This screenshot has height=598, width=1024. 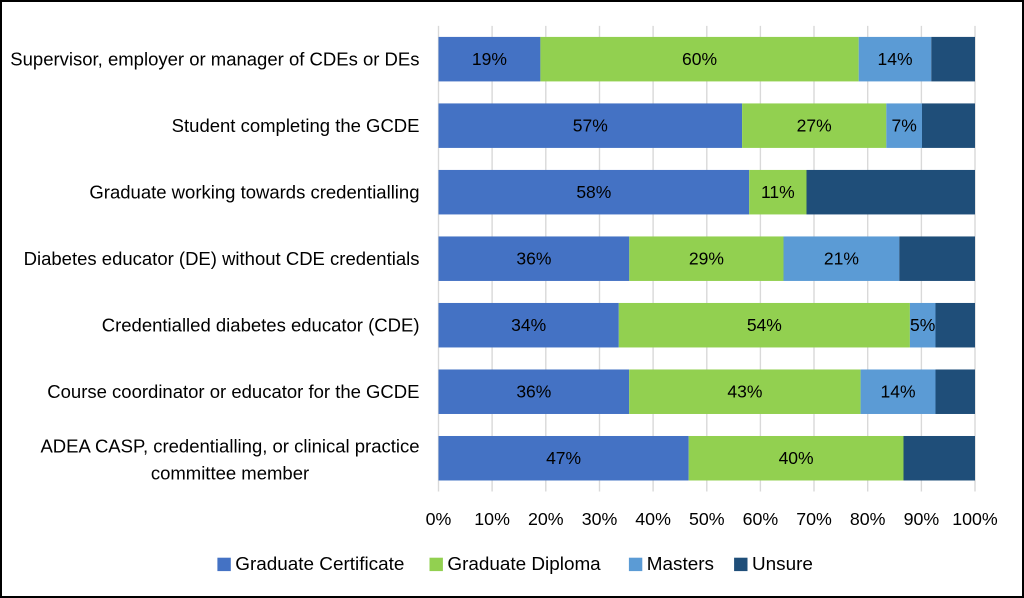 What do you see at coordinates (868, 519) in the screenshot?
I see `svg-text: 80%` at bounding box center [868, 519].